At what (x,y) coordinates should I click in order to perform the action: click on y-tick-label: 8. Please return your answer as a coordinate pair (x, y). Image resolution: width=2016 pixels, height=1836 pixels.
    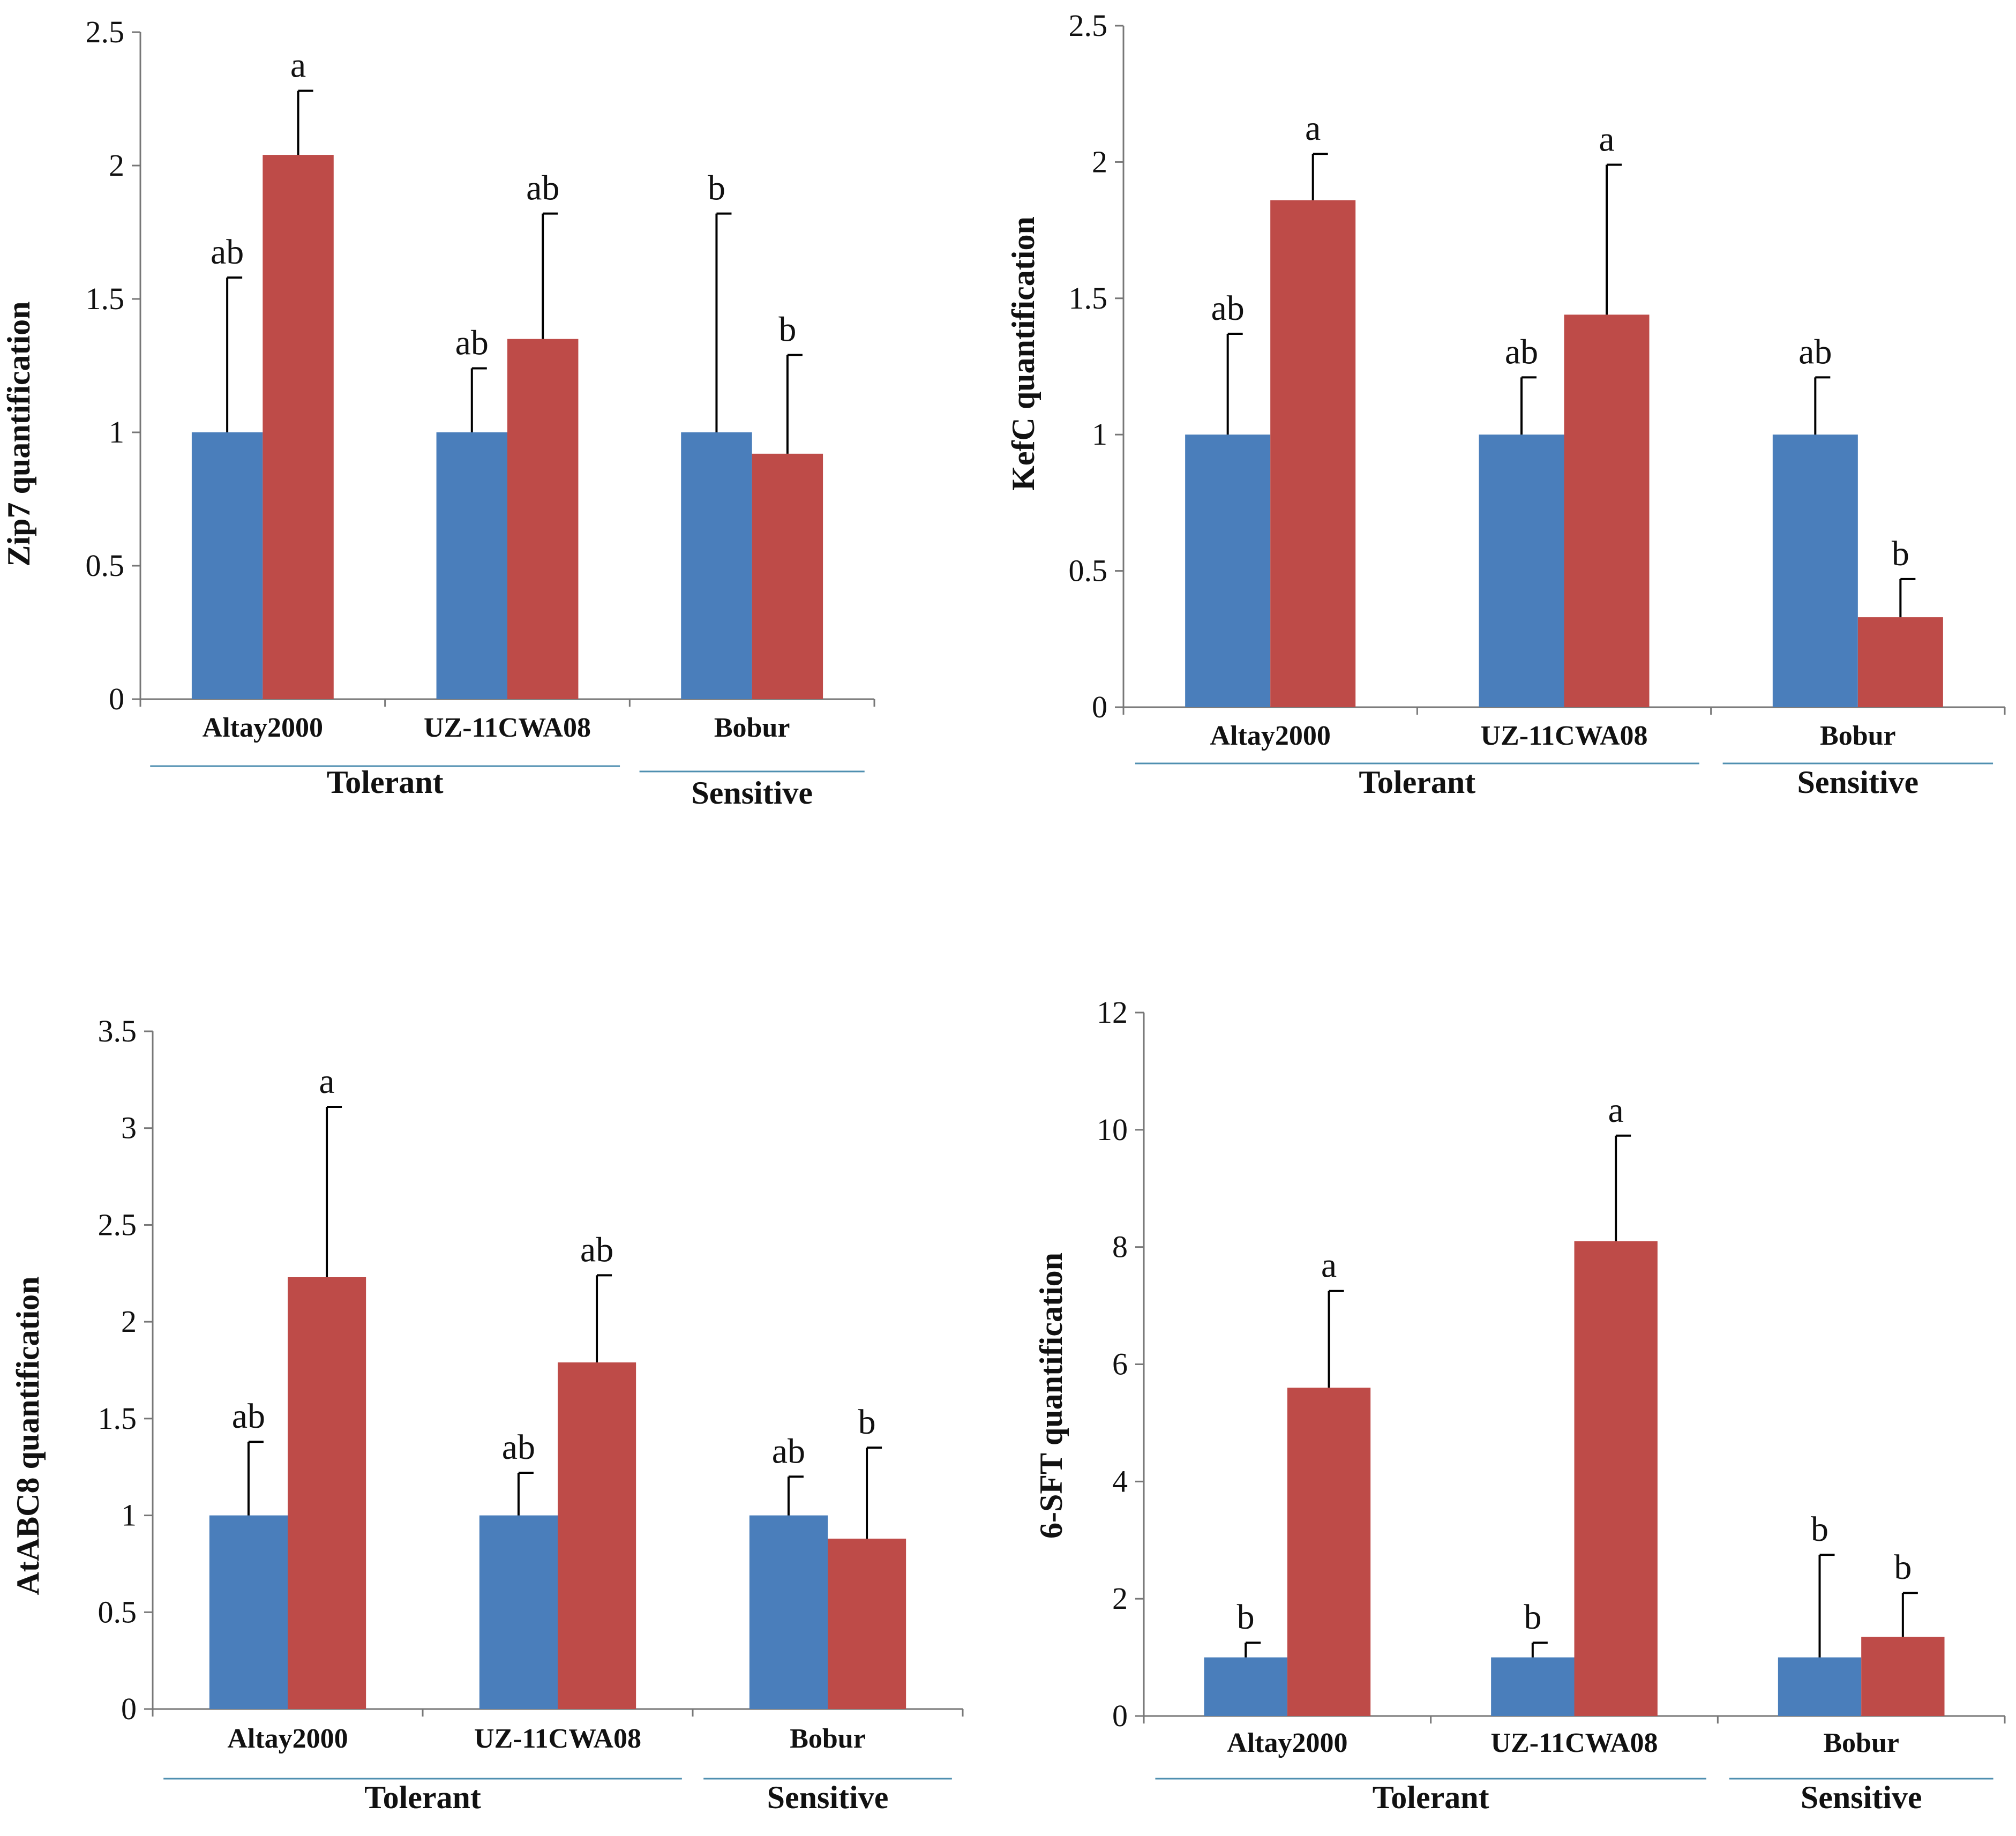
    Looking at the image, I should click on (1120, 1247).